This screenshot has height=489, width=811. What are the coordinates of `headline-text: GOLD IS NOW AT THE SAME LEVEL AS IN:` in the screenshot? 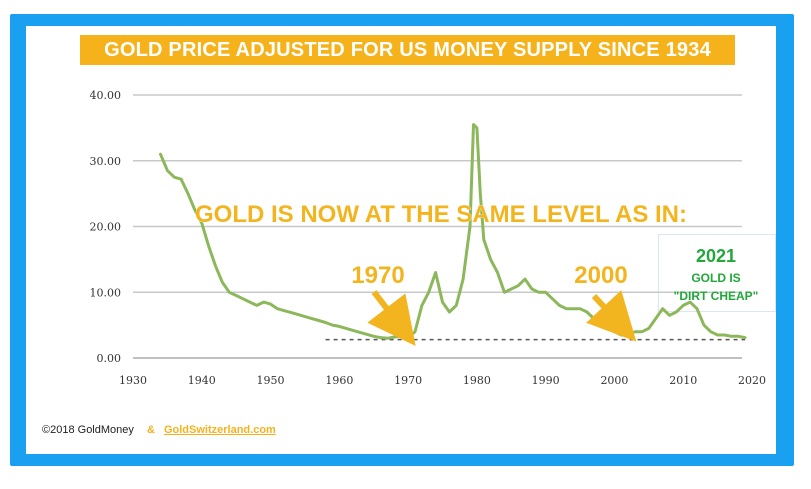 It's located at (441, 214).